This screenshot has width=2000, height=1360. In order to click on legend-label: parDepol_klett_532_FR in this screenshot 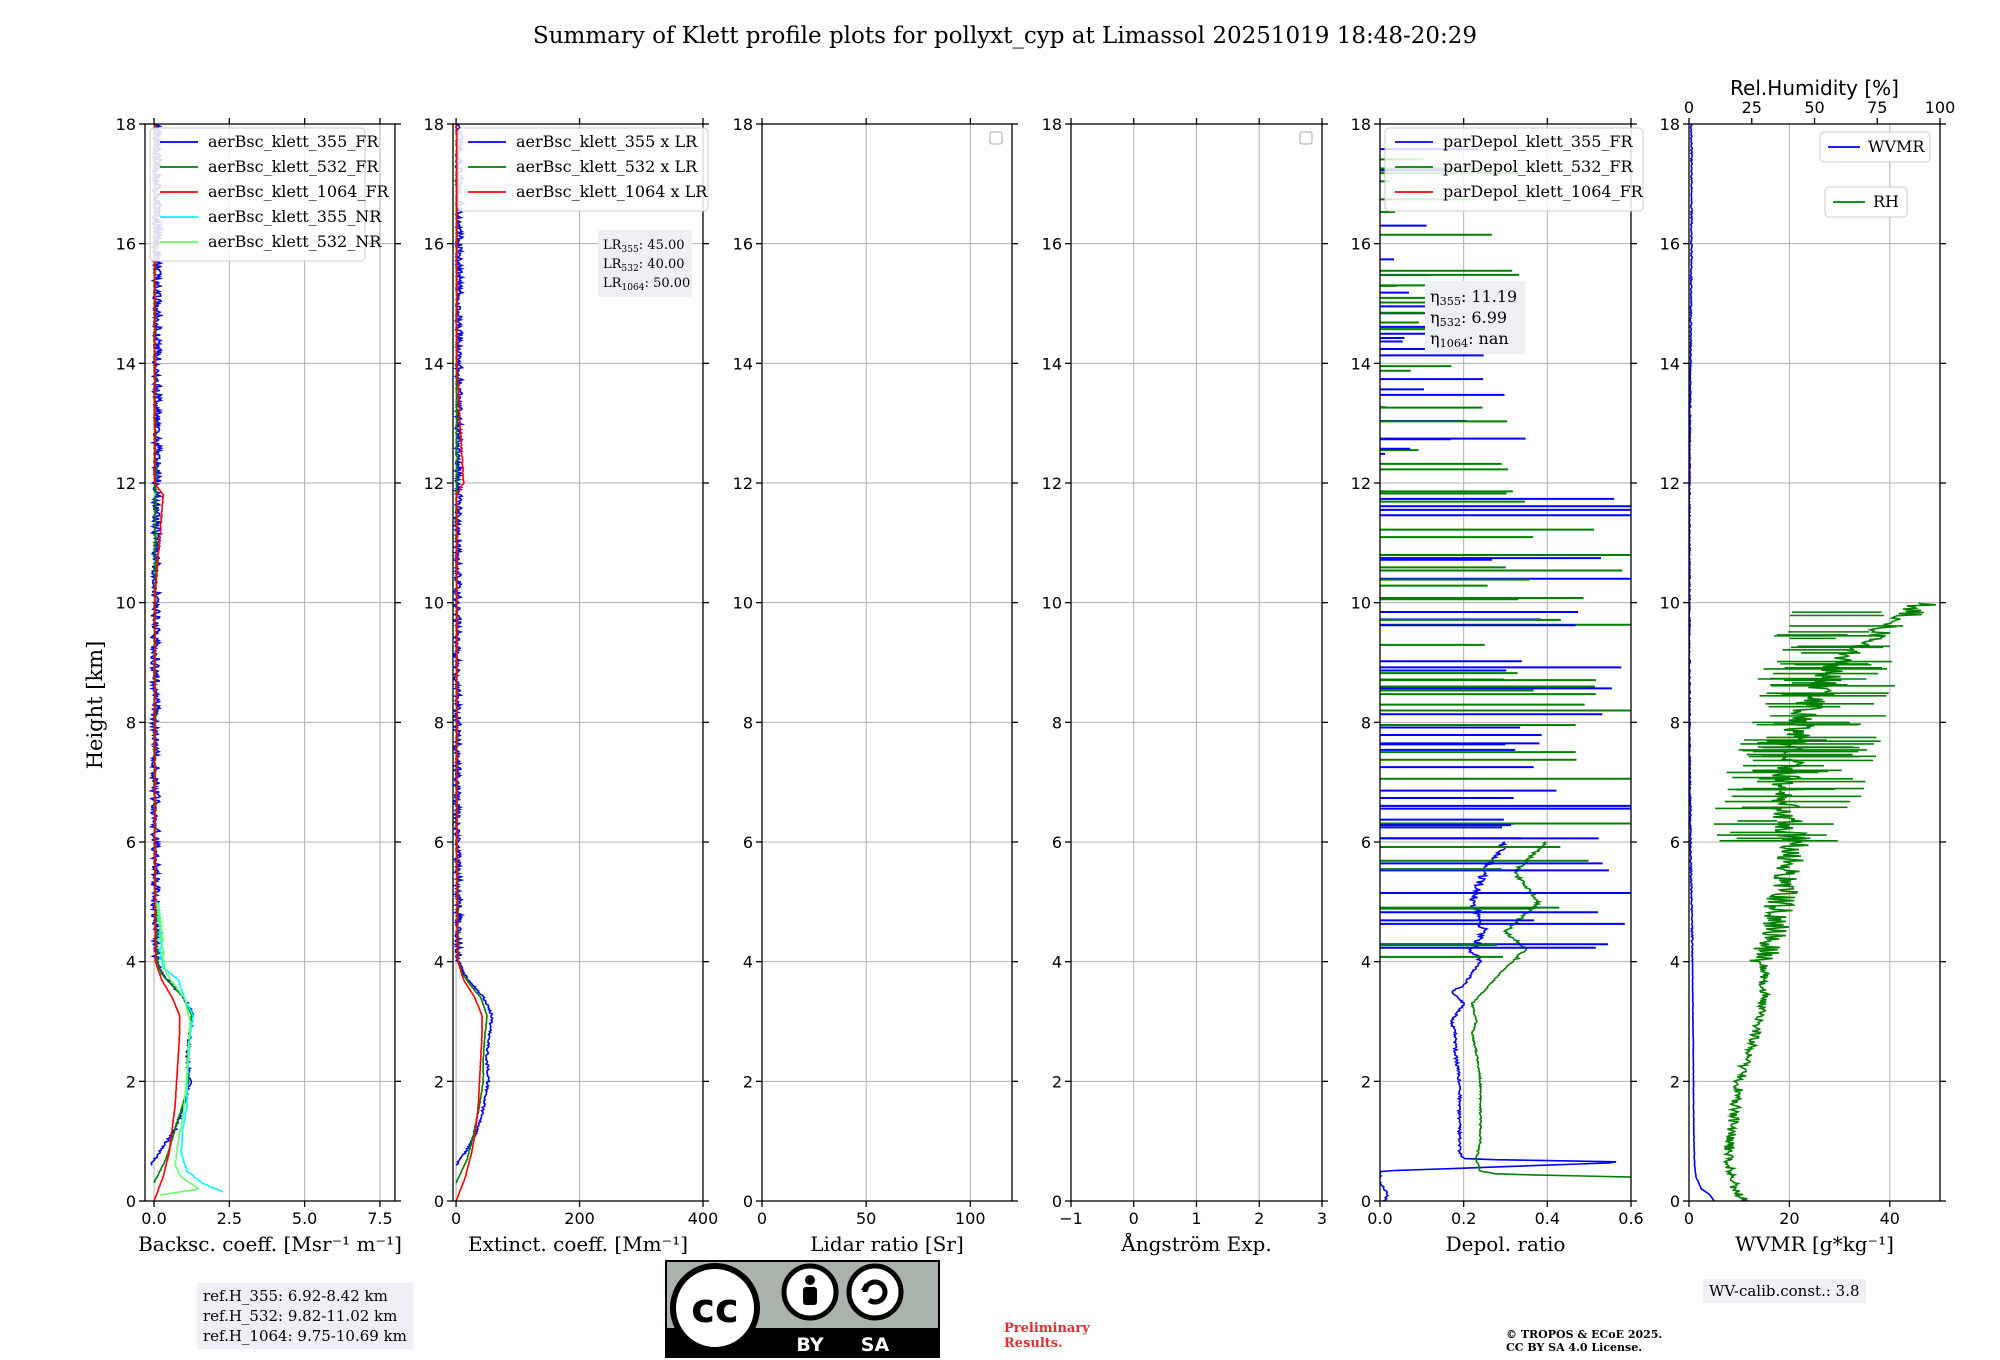, I will do `click(1538, 166)`.